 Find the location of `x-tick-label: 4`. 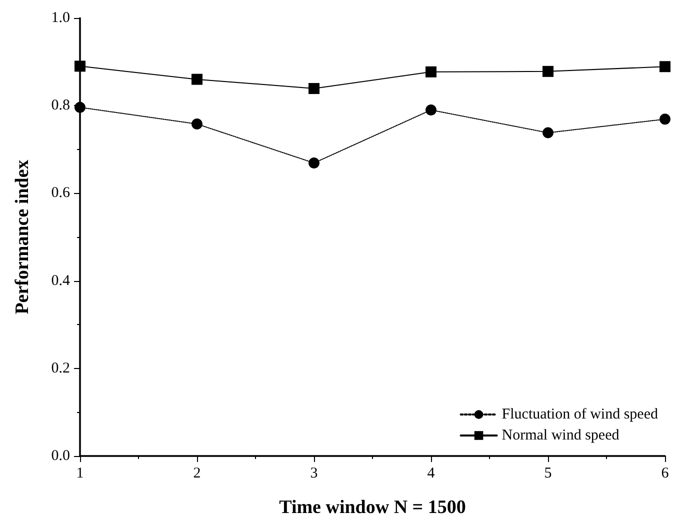

x-tick-label: 4 is located at coordinates (431, 474).